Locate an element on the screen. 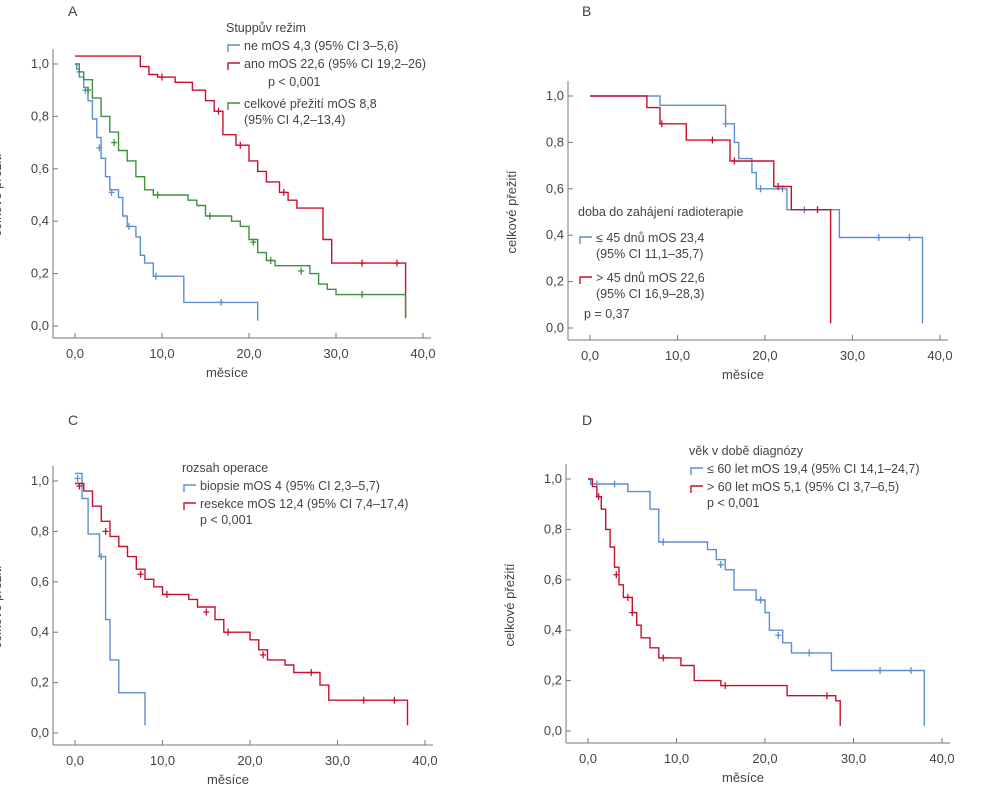  legend-title: doba do zahájení radioterapie is located at coordinates (660, 212).